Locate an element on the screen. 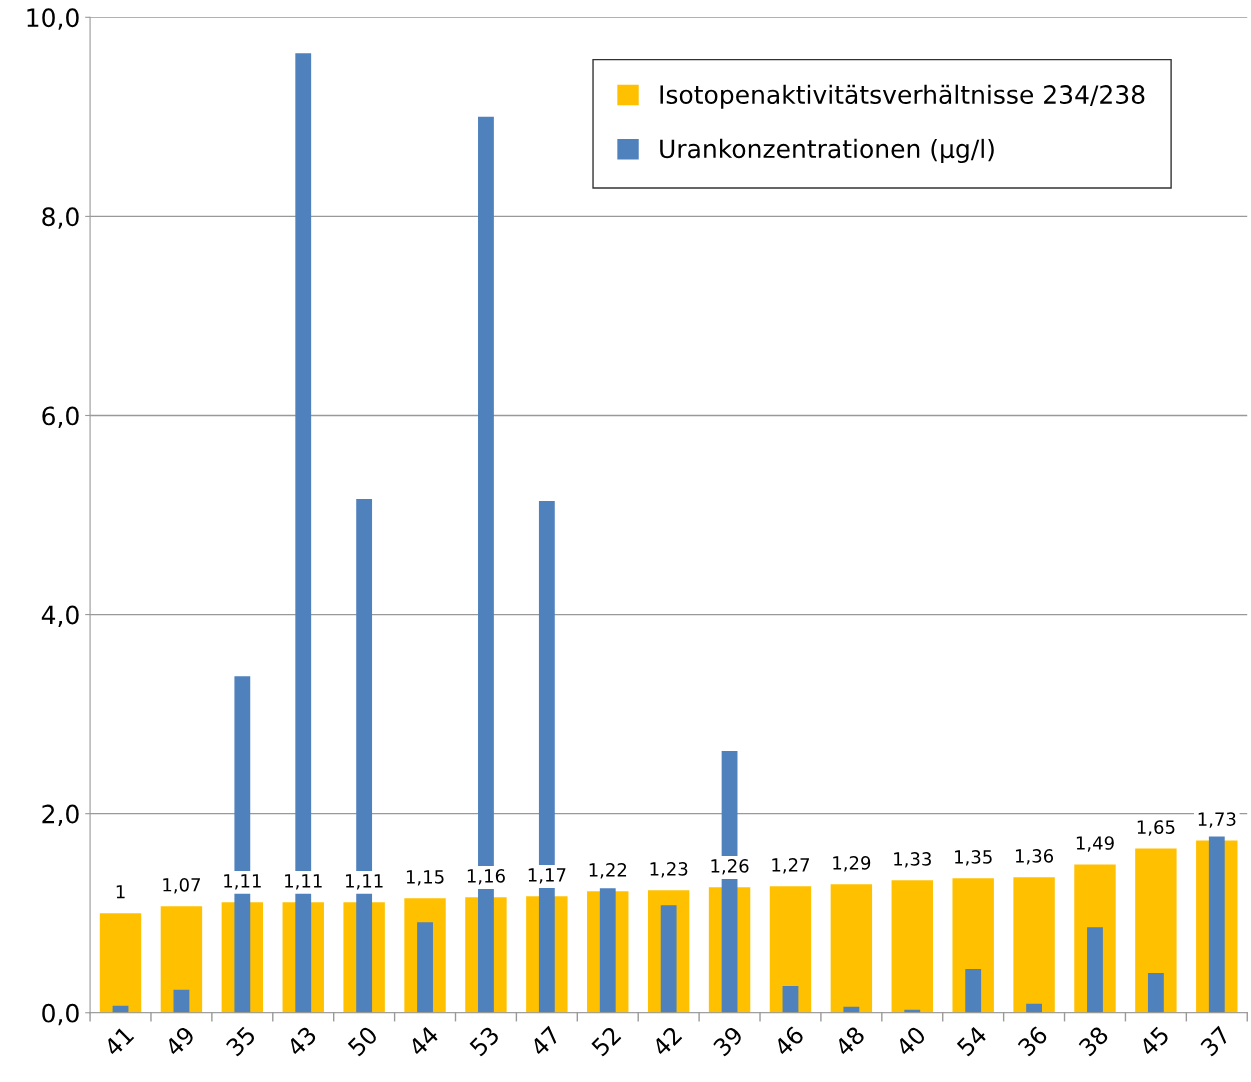  data-label: 1,29 is located at coordinates (852, 864).